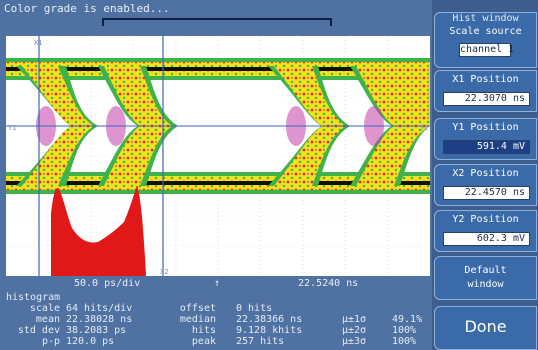 Image resolution: width=538 pixels, height=350 pixels. What do you see at coordinates (197, 308) in the screenshot?
I see `stat-label: offset` at bounding box center [197, 308].